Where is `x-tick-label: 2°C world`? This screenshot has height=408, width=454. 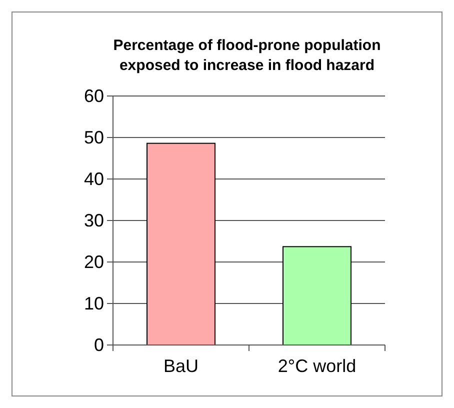 x-tick-label: 2°C world is located at coordinates (317, 366).